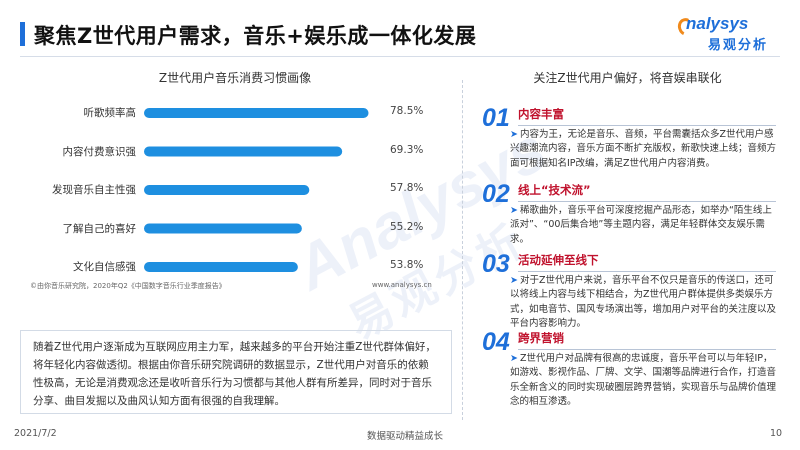 This screenshot has width=800, height=450. I want to click on footer-date: 2021/7/2, so click(35, 433).